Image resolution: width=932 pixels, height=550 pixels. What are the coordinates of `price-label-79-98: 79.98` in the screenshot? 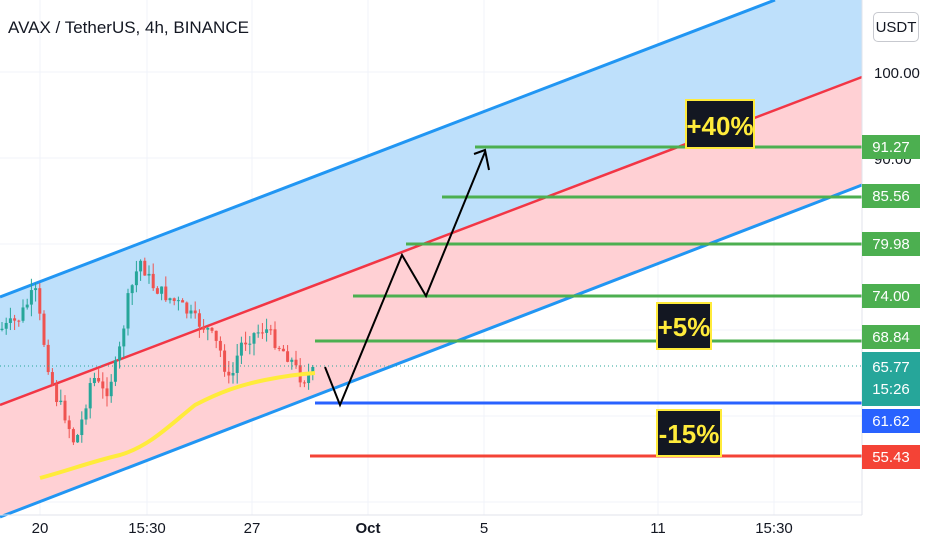 It's located at (891, 244).